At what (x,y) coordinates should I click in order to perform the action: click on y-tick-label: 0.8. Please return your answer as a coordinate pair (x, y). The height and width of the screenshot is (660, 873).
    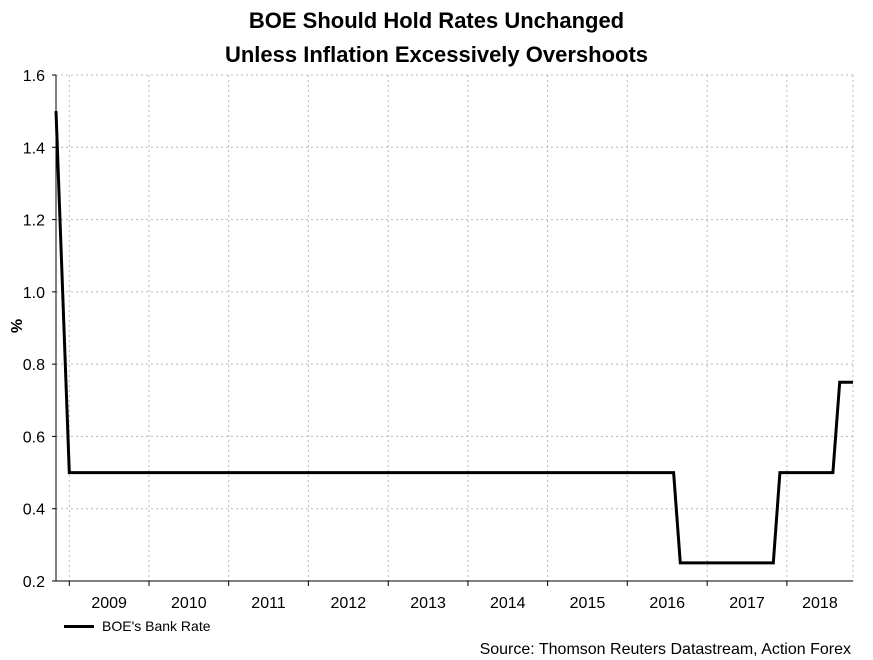
    Looking at the image, I should click on (34, 365).